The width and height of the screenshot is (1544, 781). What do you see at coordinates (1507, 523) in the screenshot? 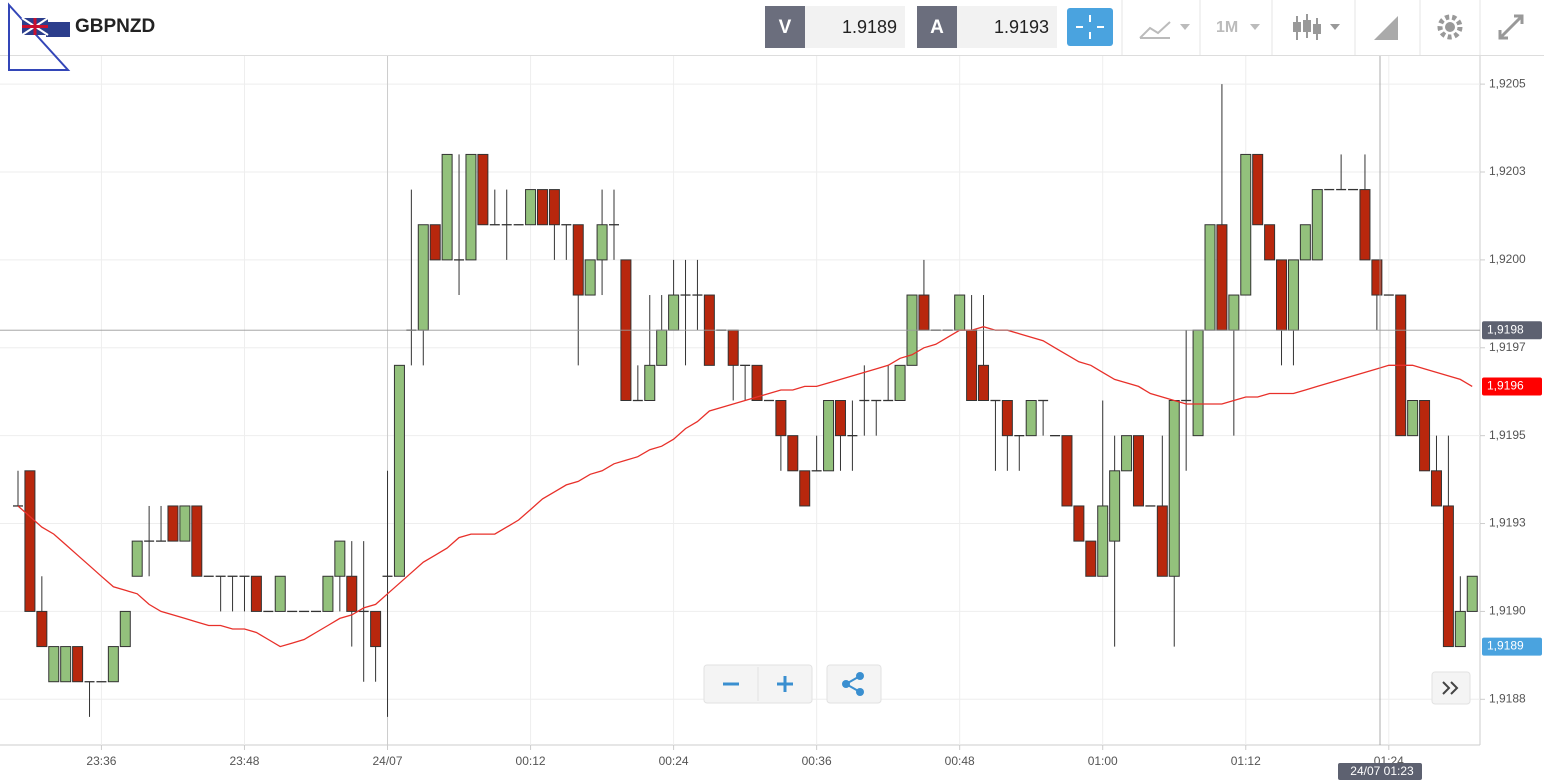
I see `y-tick-label: 1,9193` at bounding box center [1507, 523].